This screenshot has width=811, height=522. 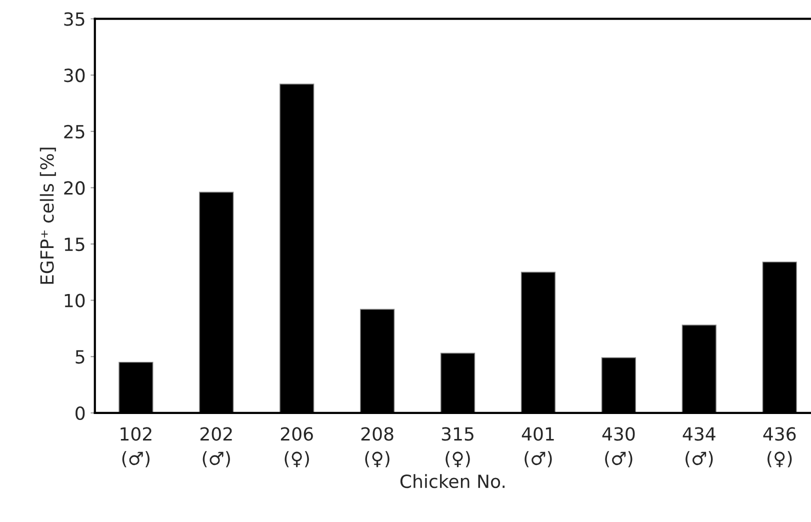 What do you see at coordinates (74, 131) in the screenshot?
I see `y-tick-label: 25` at bounding box center [74, 131].